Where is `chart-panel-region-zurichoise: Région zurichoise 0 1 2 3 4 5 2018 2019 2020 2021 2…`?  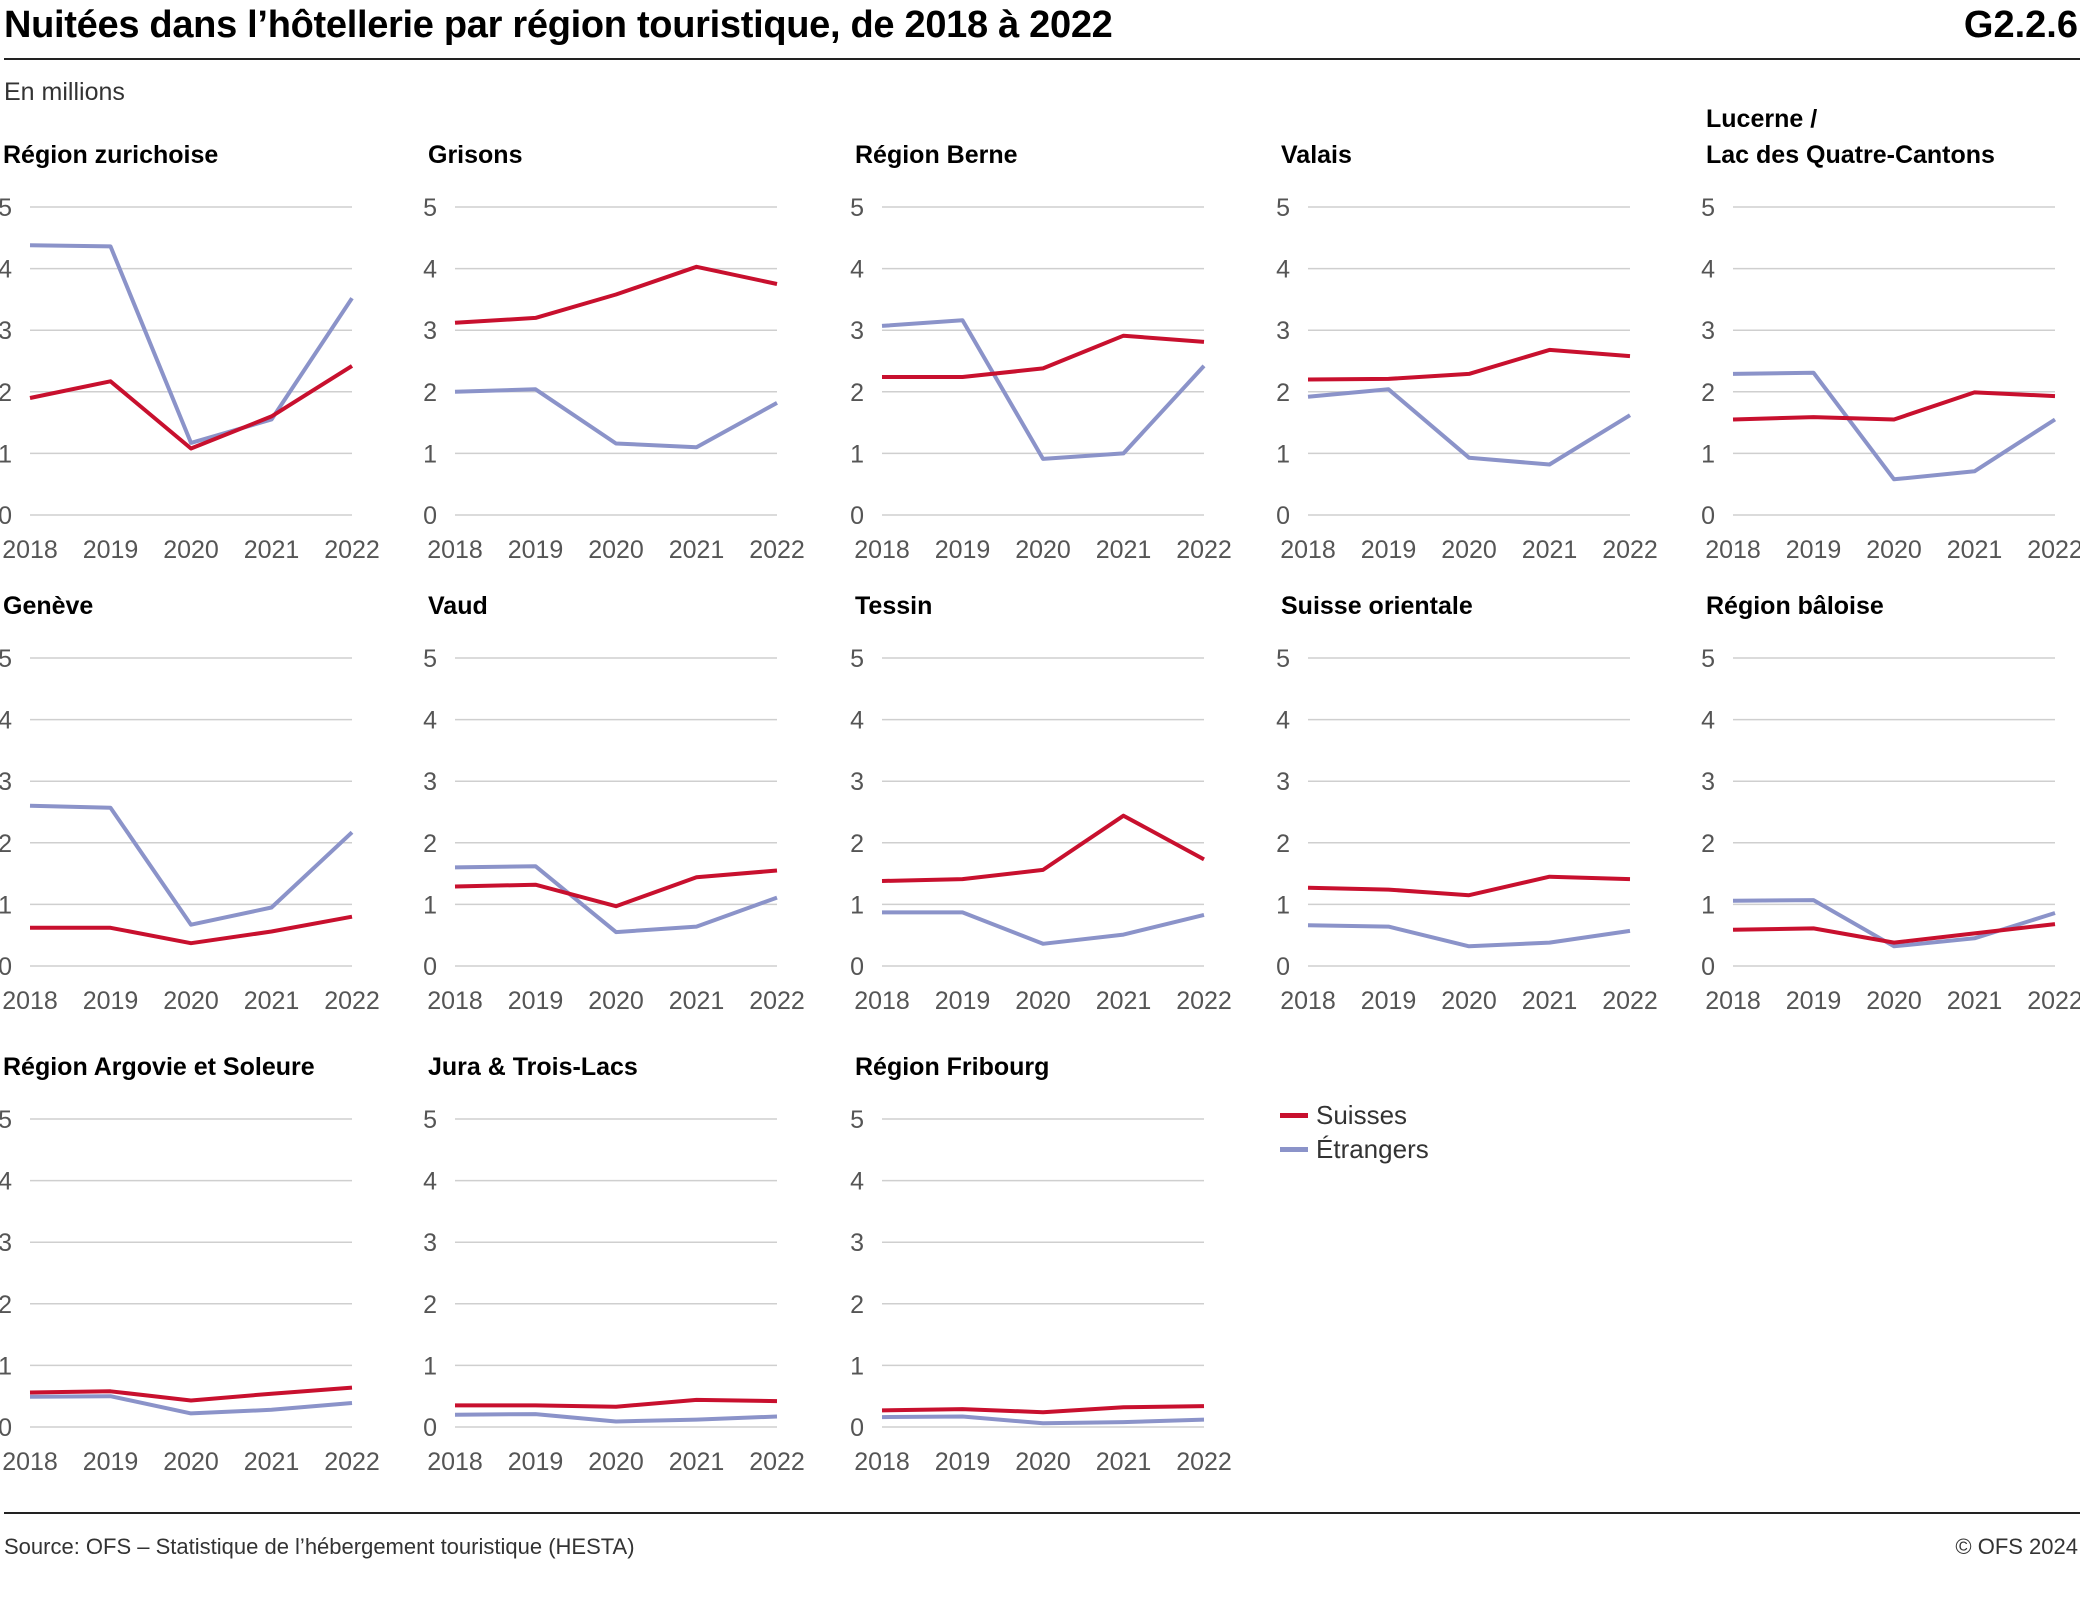
chart-panel-region-zurichoise: Région zurichoise 0 1 2 3 4 5 2018 2019 2020 2021 2… is located at coordinates (190, 352).